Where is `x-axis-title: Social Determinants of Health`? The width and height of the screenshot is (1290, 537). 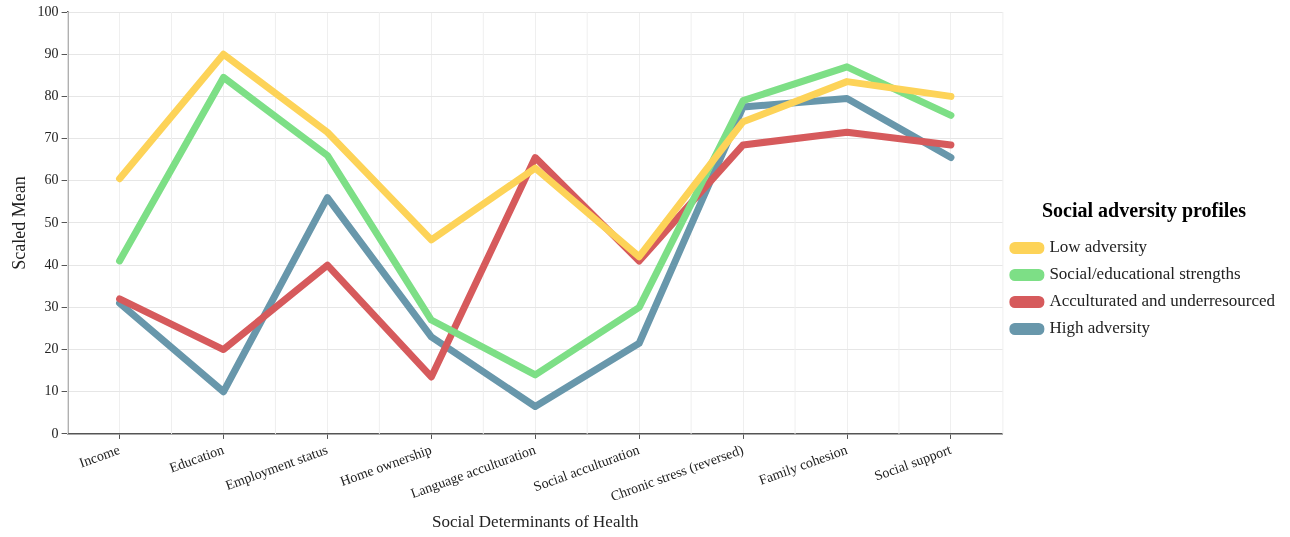
x-axis-title: Social Determinants of Health is located at coordinates (535, 522).